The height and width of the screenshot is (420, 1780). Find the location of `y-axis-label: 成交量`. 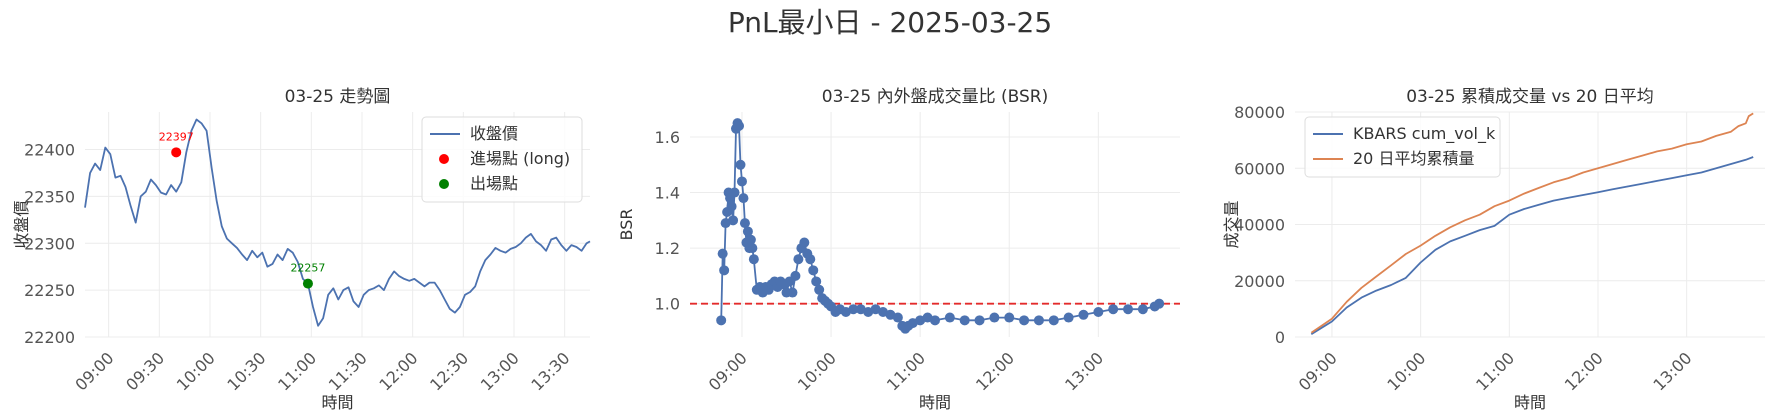

y-axis-label: 成交量 is located at coordinates (1231, 224).